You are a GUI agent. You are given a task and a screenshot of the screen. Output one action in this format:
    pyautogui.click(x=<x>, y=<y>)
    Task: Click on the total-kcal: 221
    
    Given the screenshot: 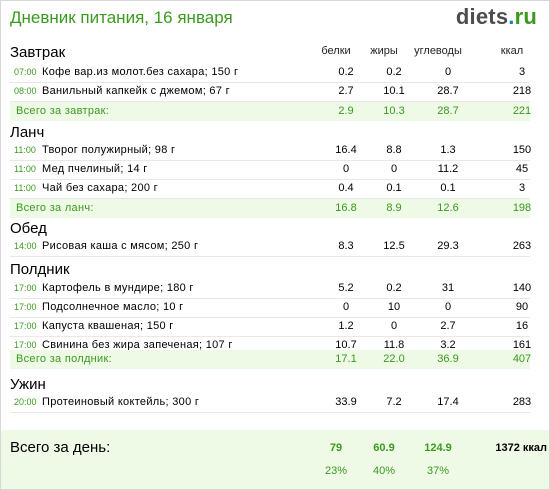 What is the action you would take?
    pyautogui.click(x=522, y=111)
    